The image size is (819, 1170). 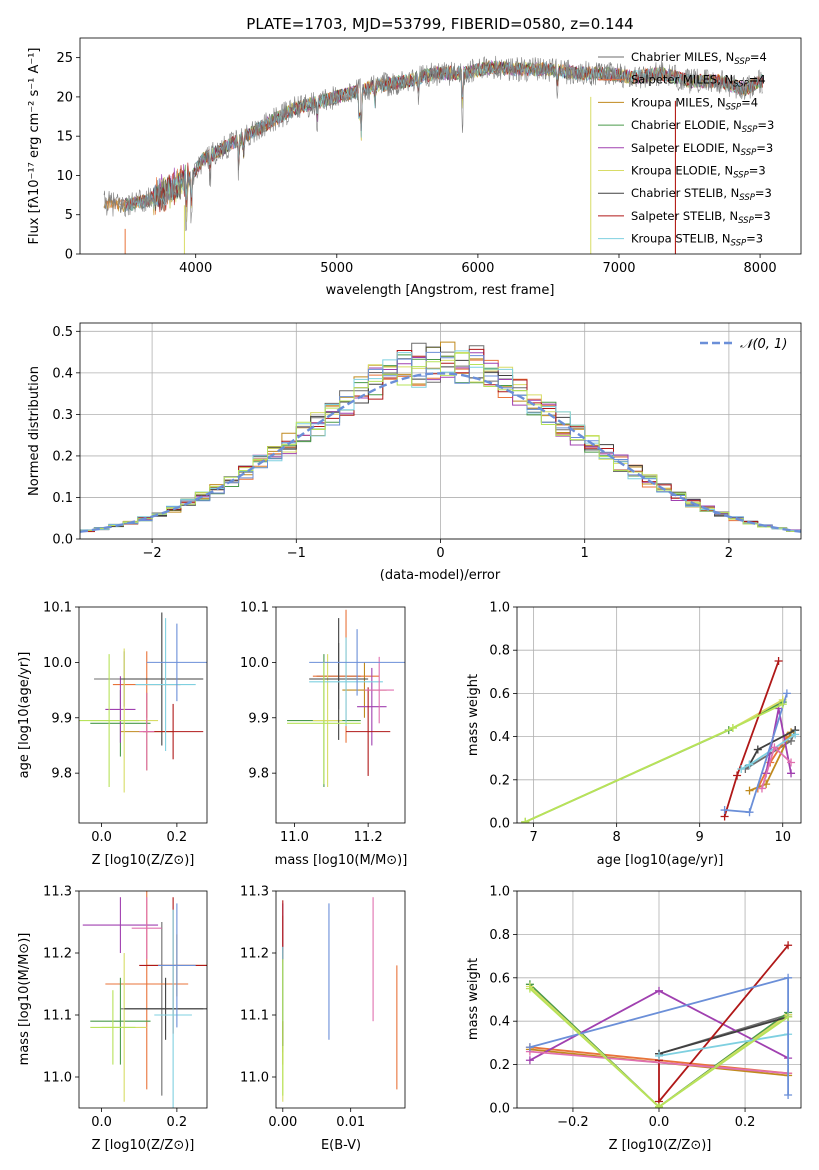 I want to click on mZ-xlabel: Z [log10(Z/Z⊙)], so click(x=143, y=1145).